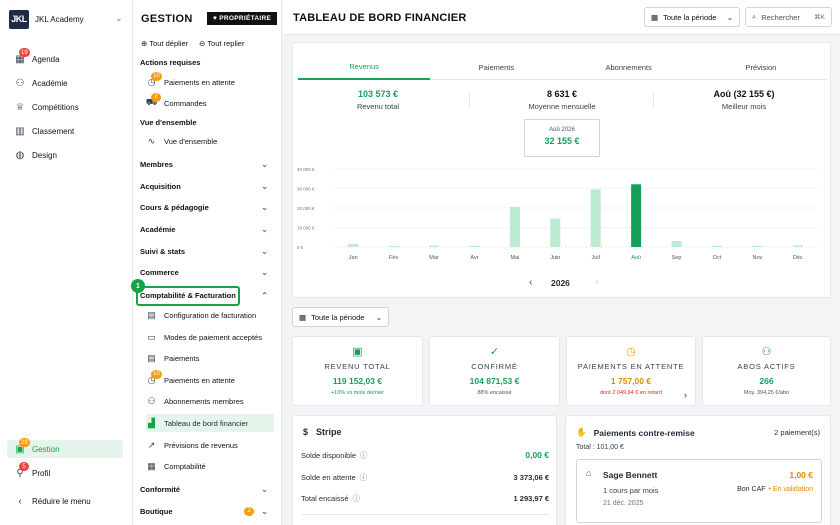 The image size is (840, 525). I want to click on chevron-up-icon: ⌃, so click(264, 295).